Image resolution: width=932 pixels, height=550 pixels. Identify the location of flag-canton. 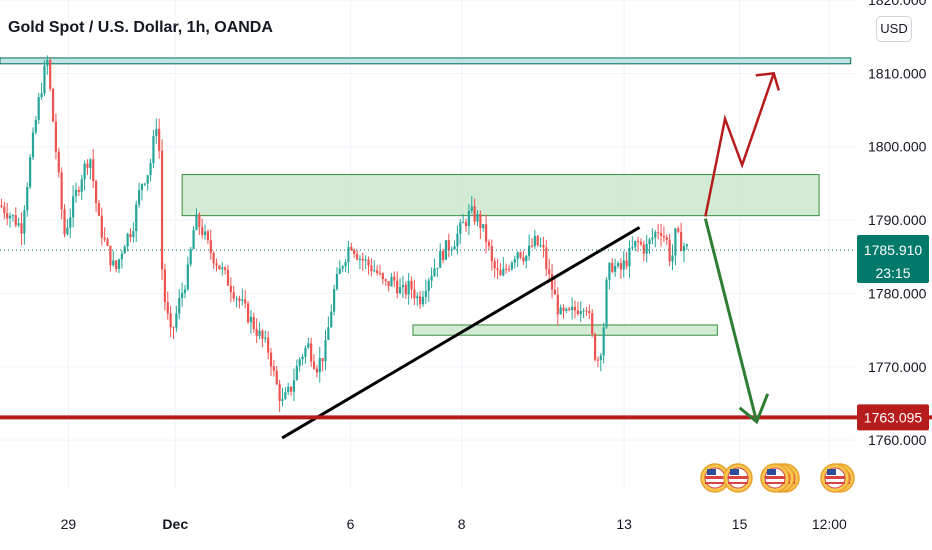
(711, 472).